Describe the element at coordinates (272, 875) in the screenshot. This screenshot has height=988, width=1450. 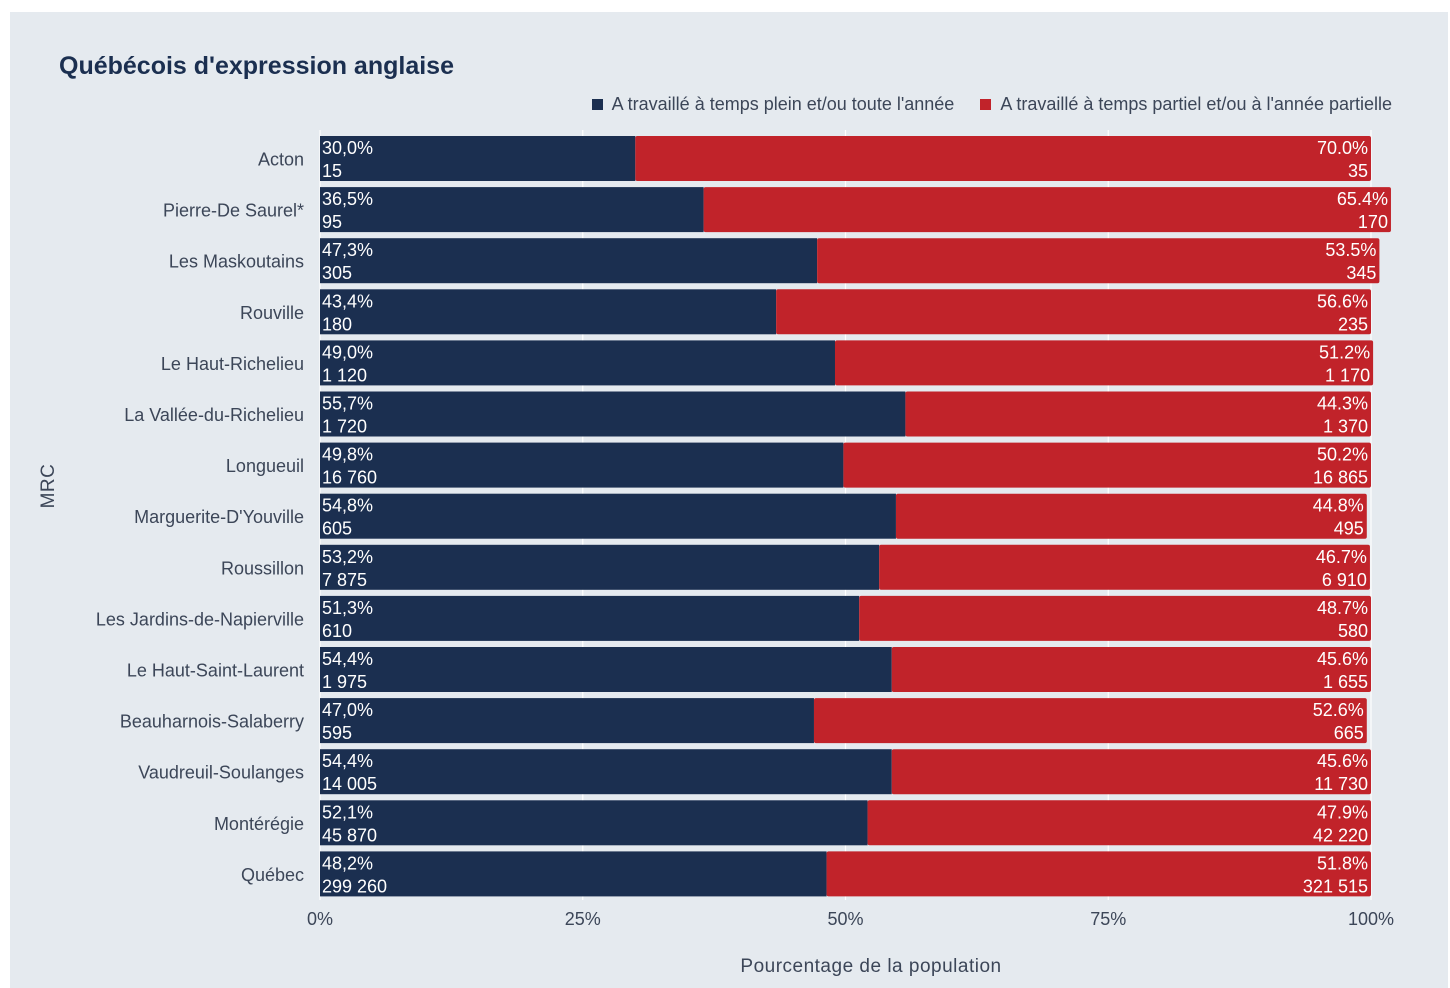
I see `category-label: Québec` at that location.